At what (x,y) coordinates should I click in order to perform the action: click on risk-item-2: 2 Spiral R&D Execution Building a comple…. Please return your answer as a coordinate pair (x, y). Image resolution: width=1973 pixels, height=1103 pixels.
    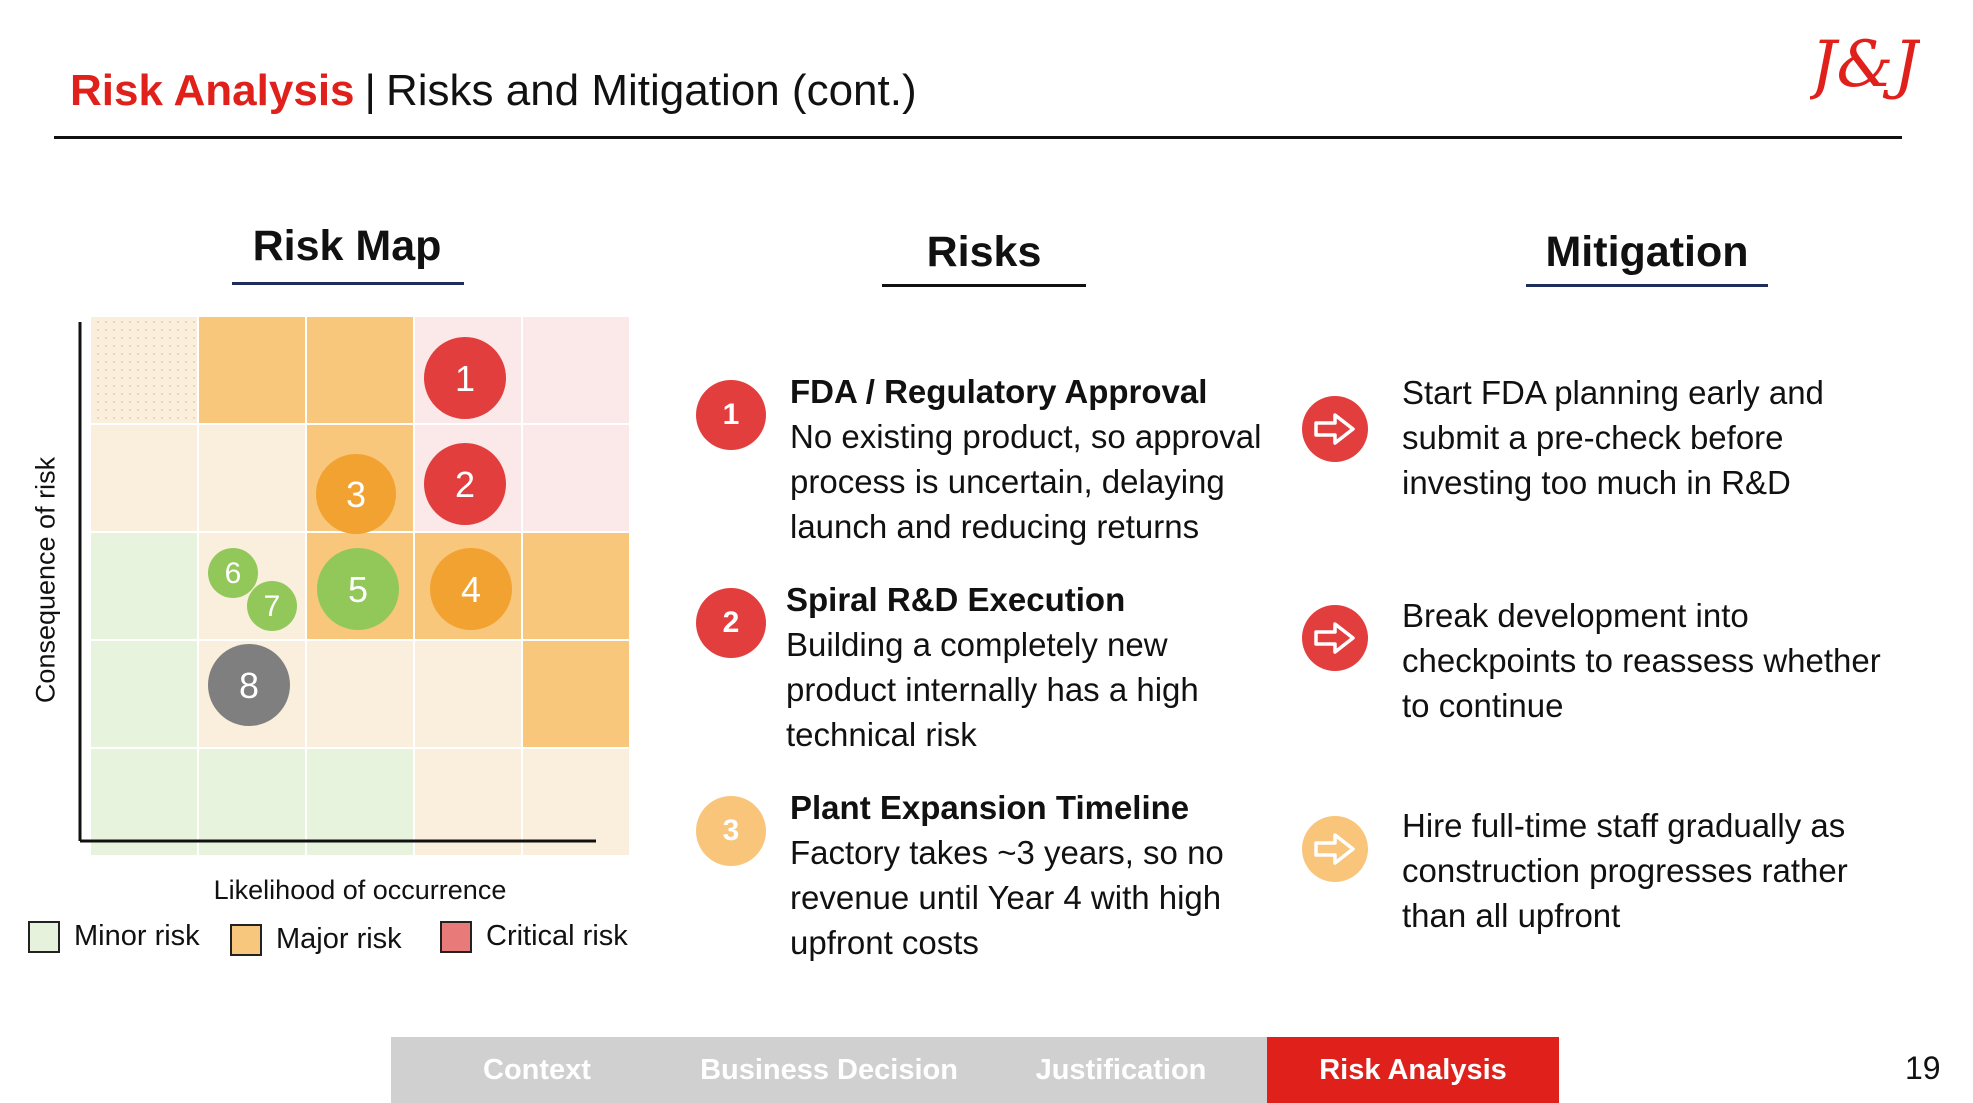
    Looking at the image, I should click on (947, 667).